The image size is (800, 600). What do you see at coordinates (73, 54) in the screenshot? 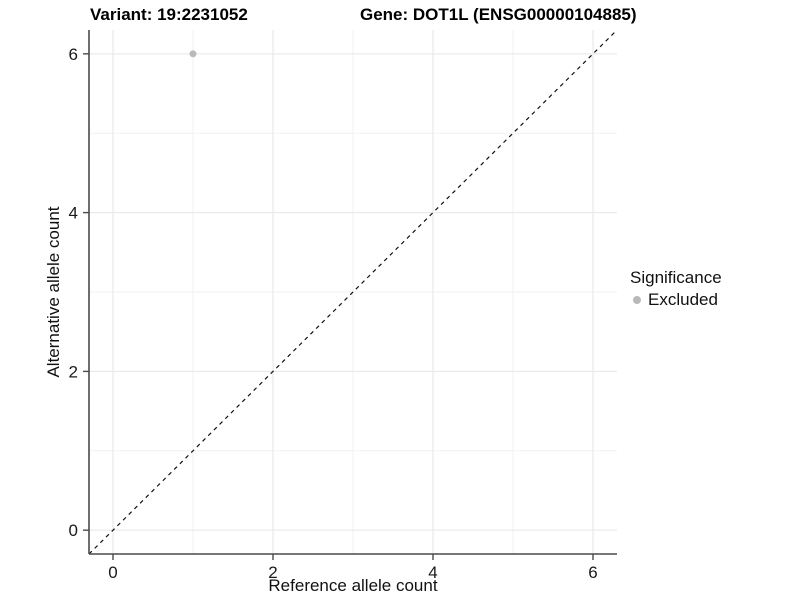
I see `y-tick-label: 6` at bounding box center [73, 54].